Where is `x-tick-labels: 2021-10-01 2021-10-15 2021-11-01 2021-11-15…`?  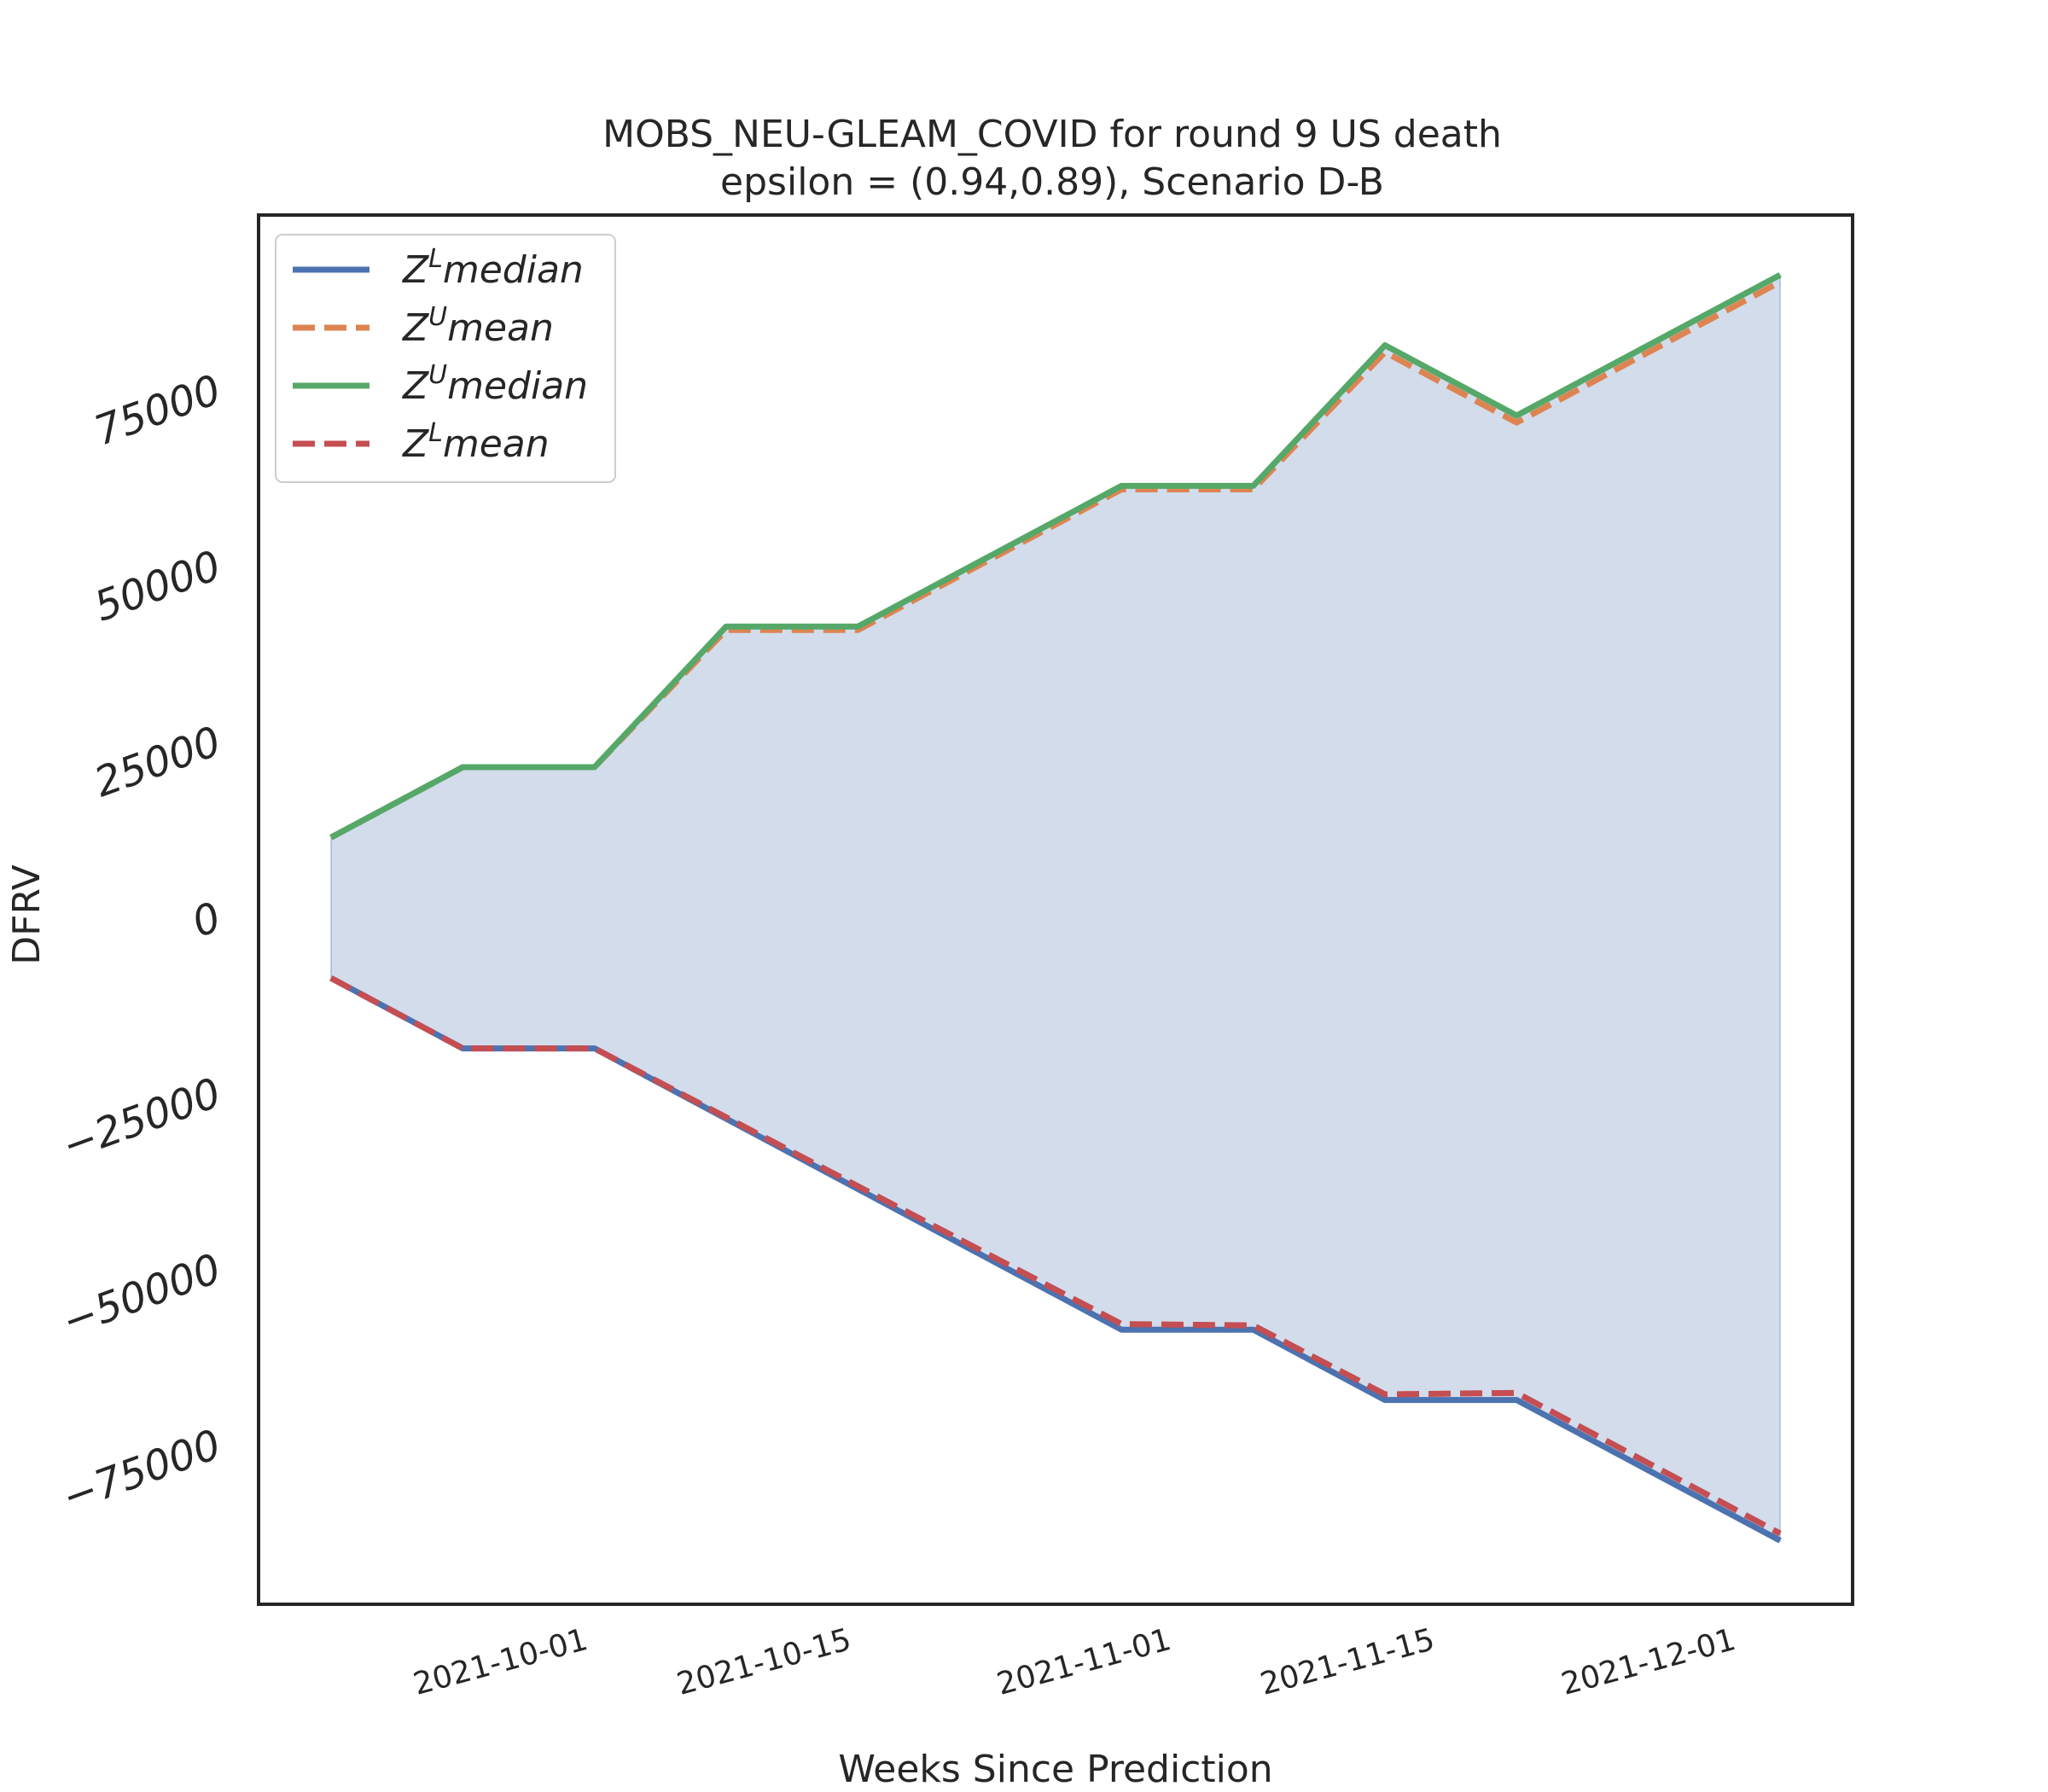 x-tick-labels: 2021-10-01 2021-10-15 2021-11-01 2021-11-15… is located at coordinates (1074, 1662).